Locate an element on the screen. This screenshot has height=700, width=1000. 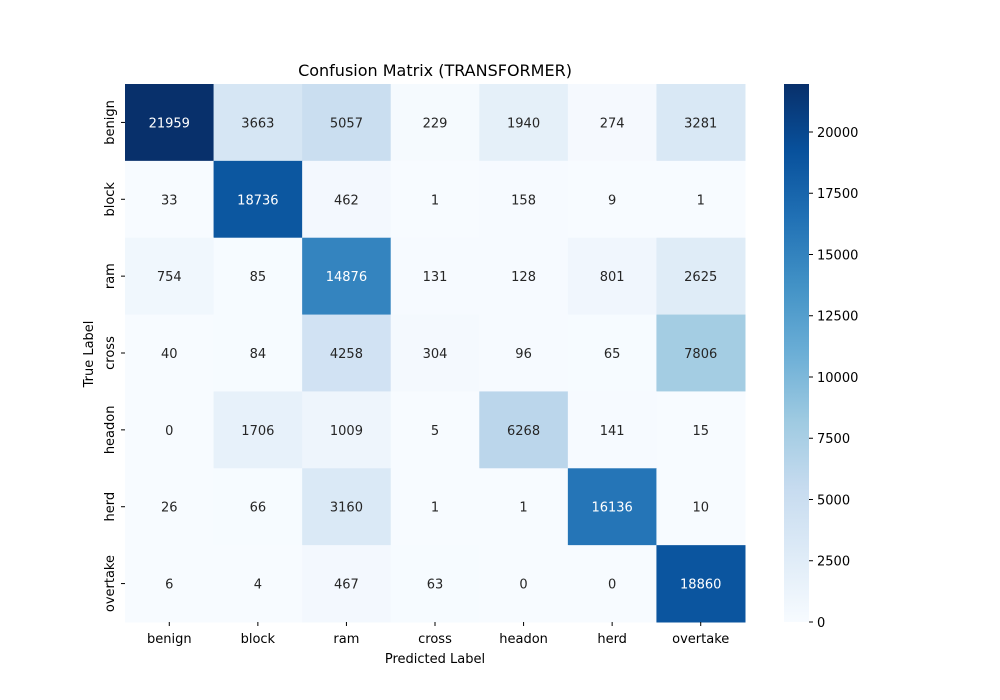
cell-value-label: 3281 is located at coordinates (700, 123).